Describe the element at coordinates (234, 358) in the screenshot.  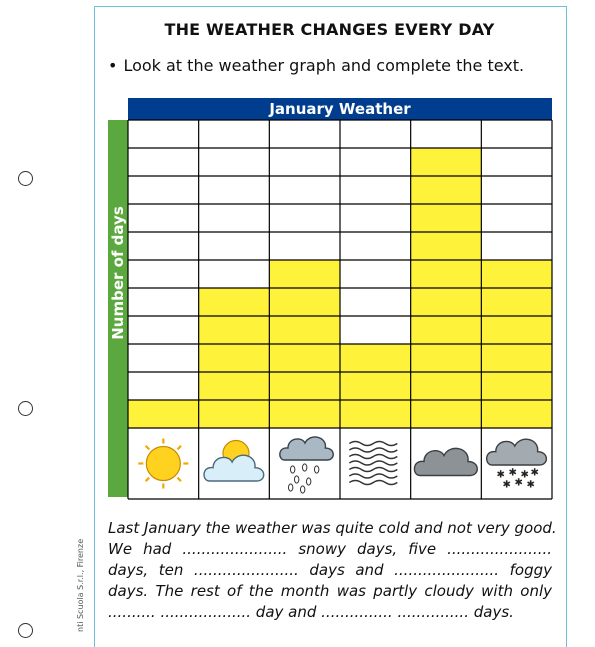
I see `bar-partly cloudy` at that location.